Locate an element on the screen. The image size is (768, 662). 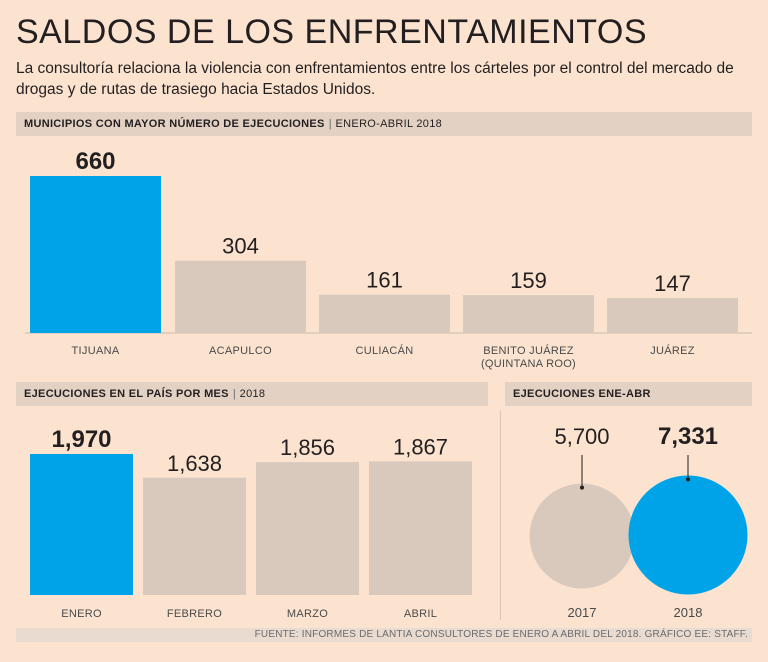
mensual-category-label: ENERO is located at coordinates (81, 614).